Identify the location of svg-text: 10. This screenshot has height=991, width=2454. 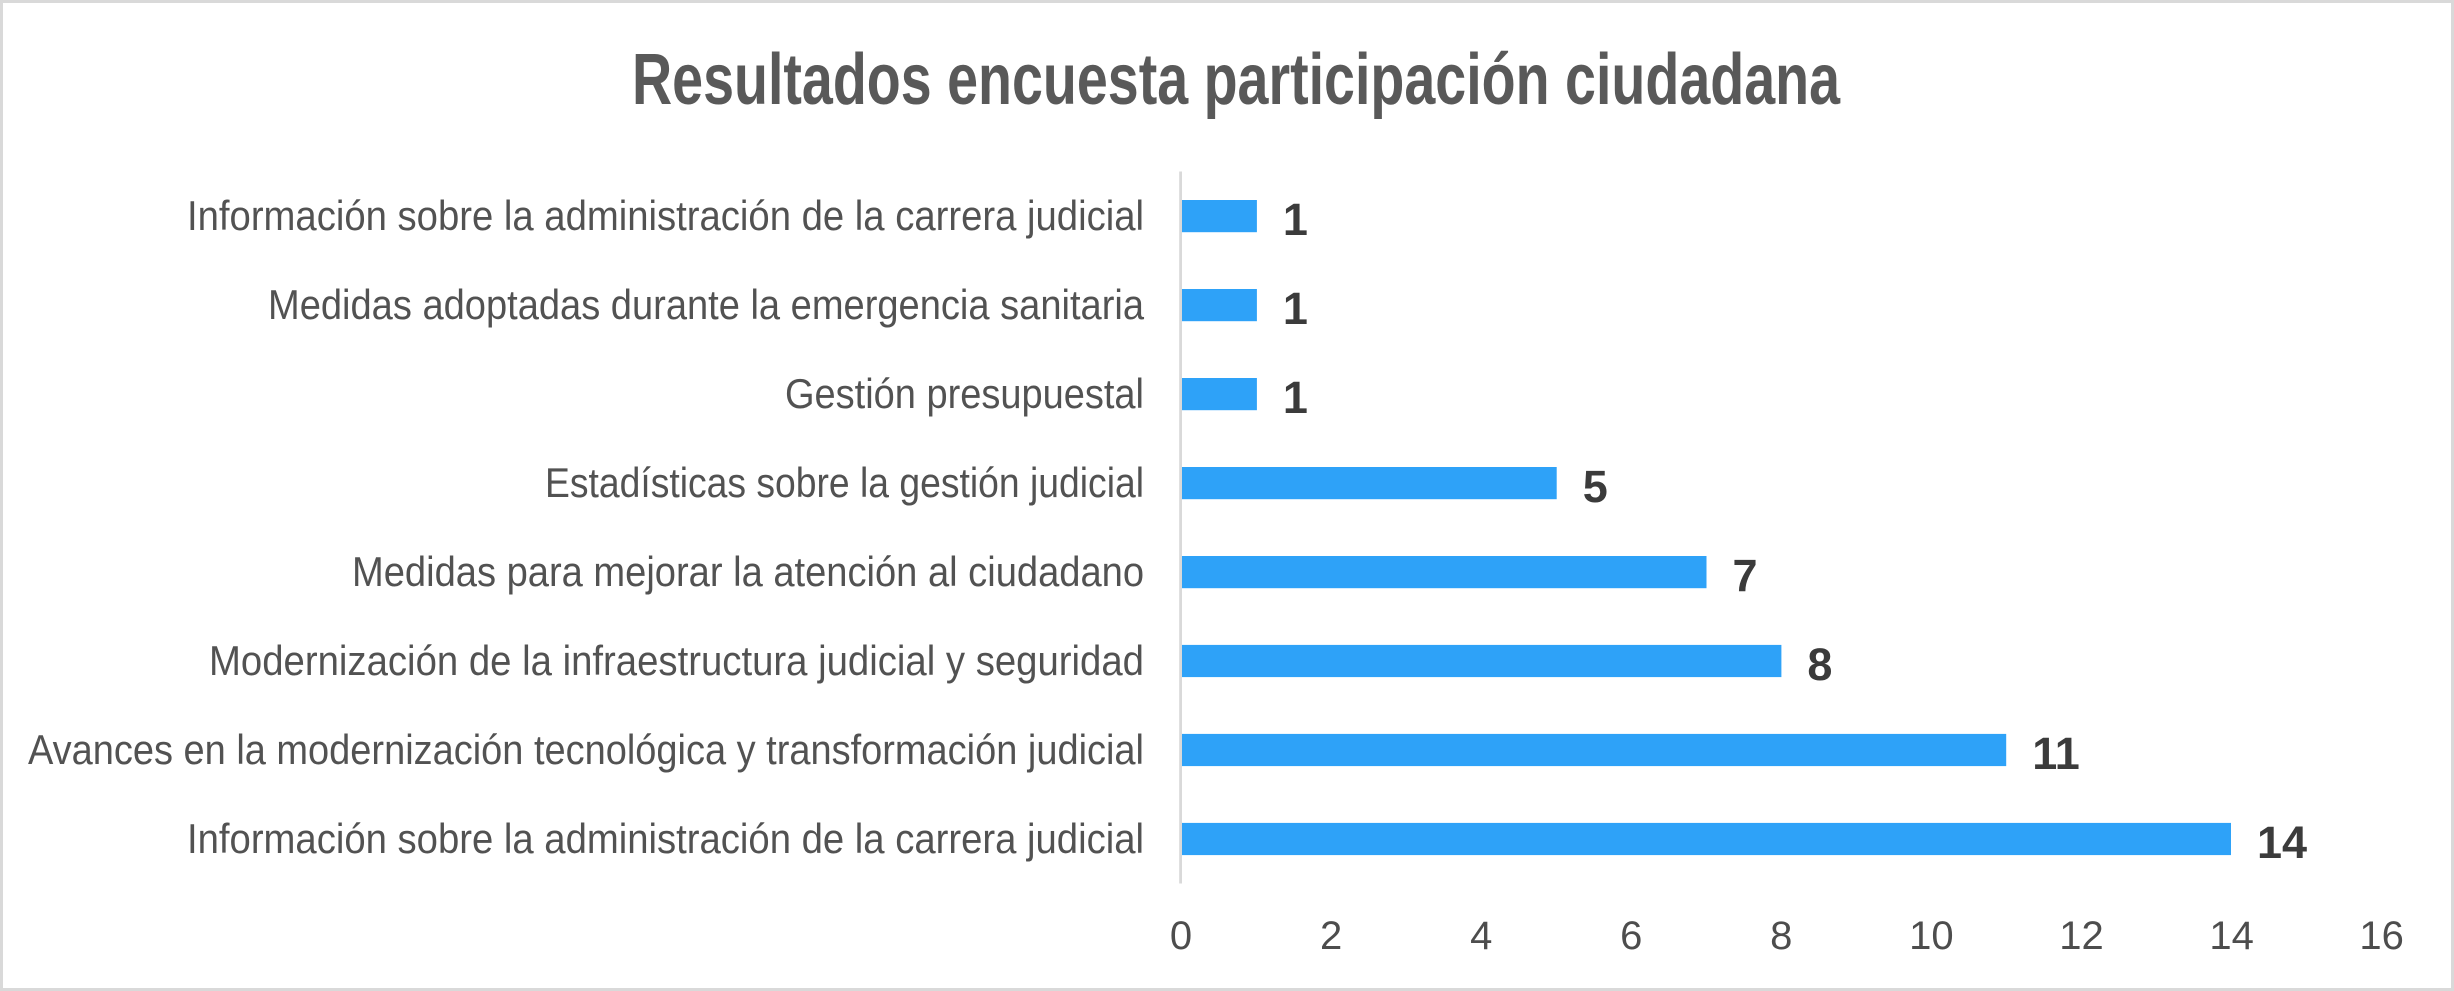
(1931, 936).